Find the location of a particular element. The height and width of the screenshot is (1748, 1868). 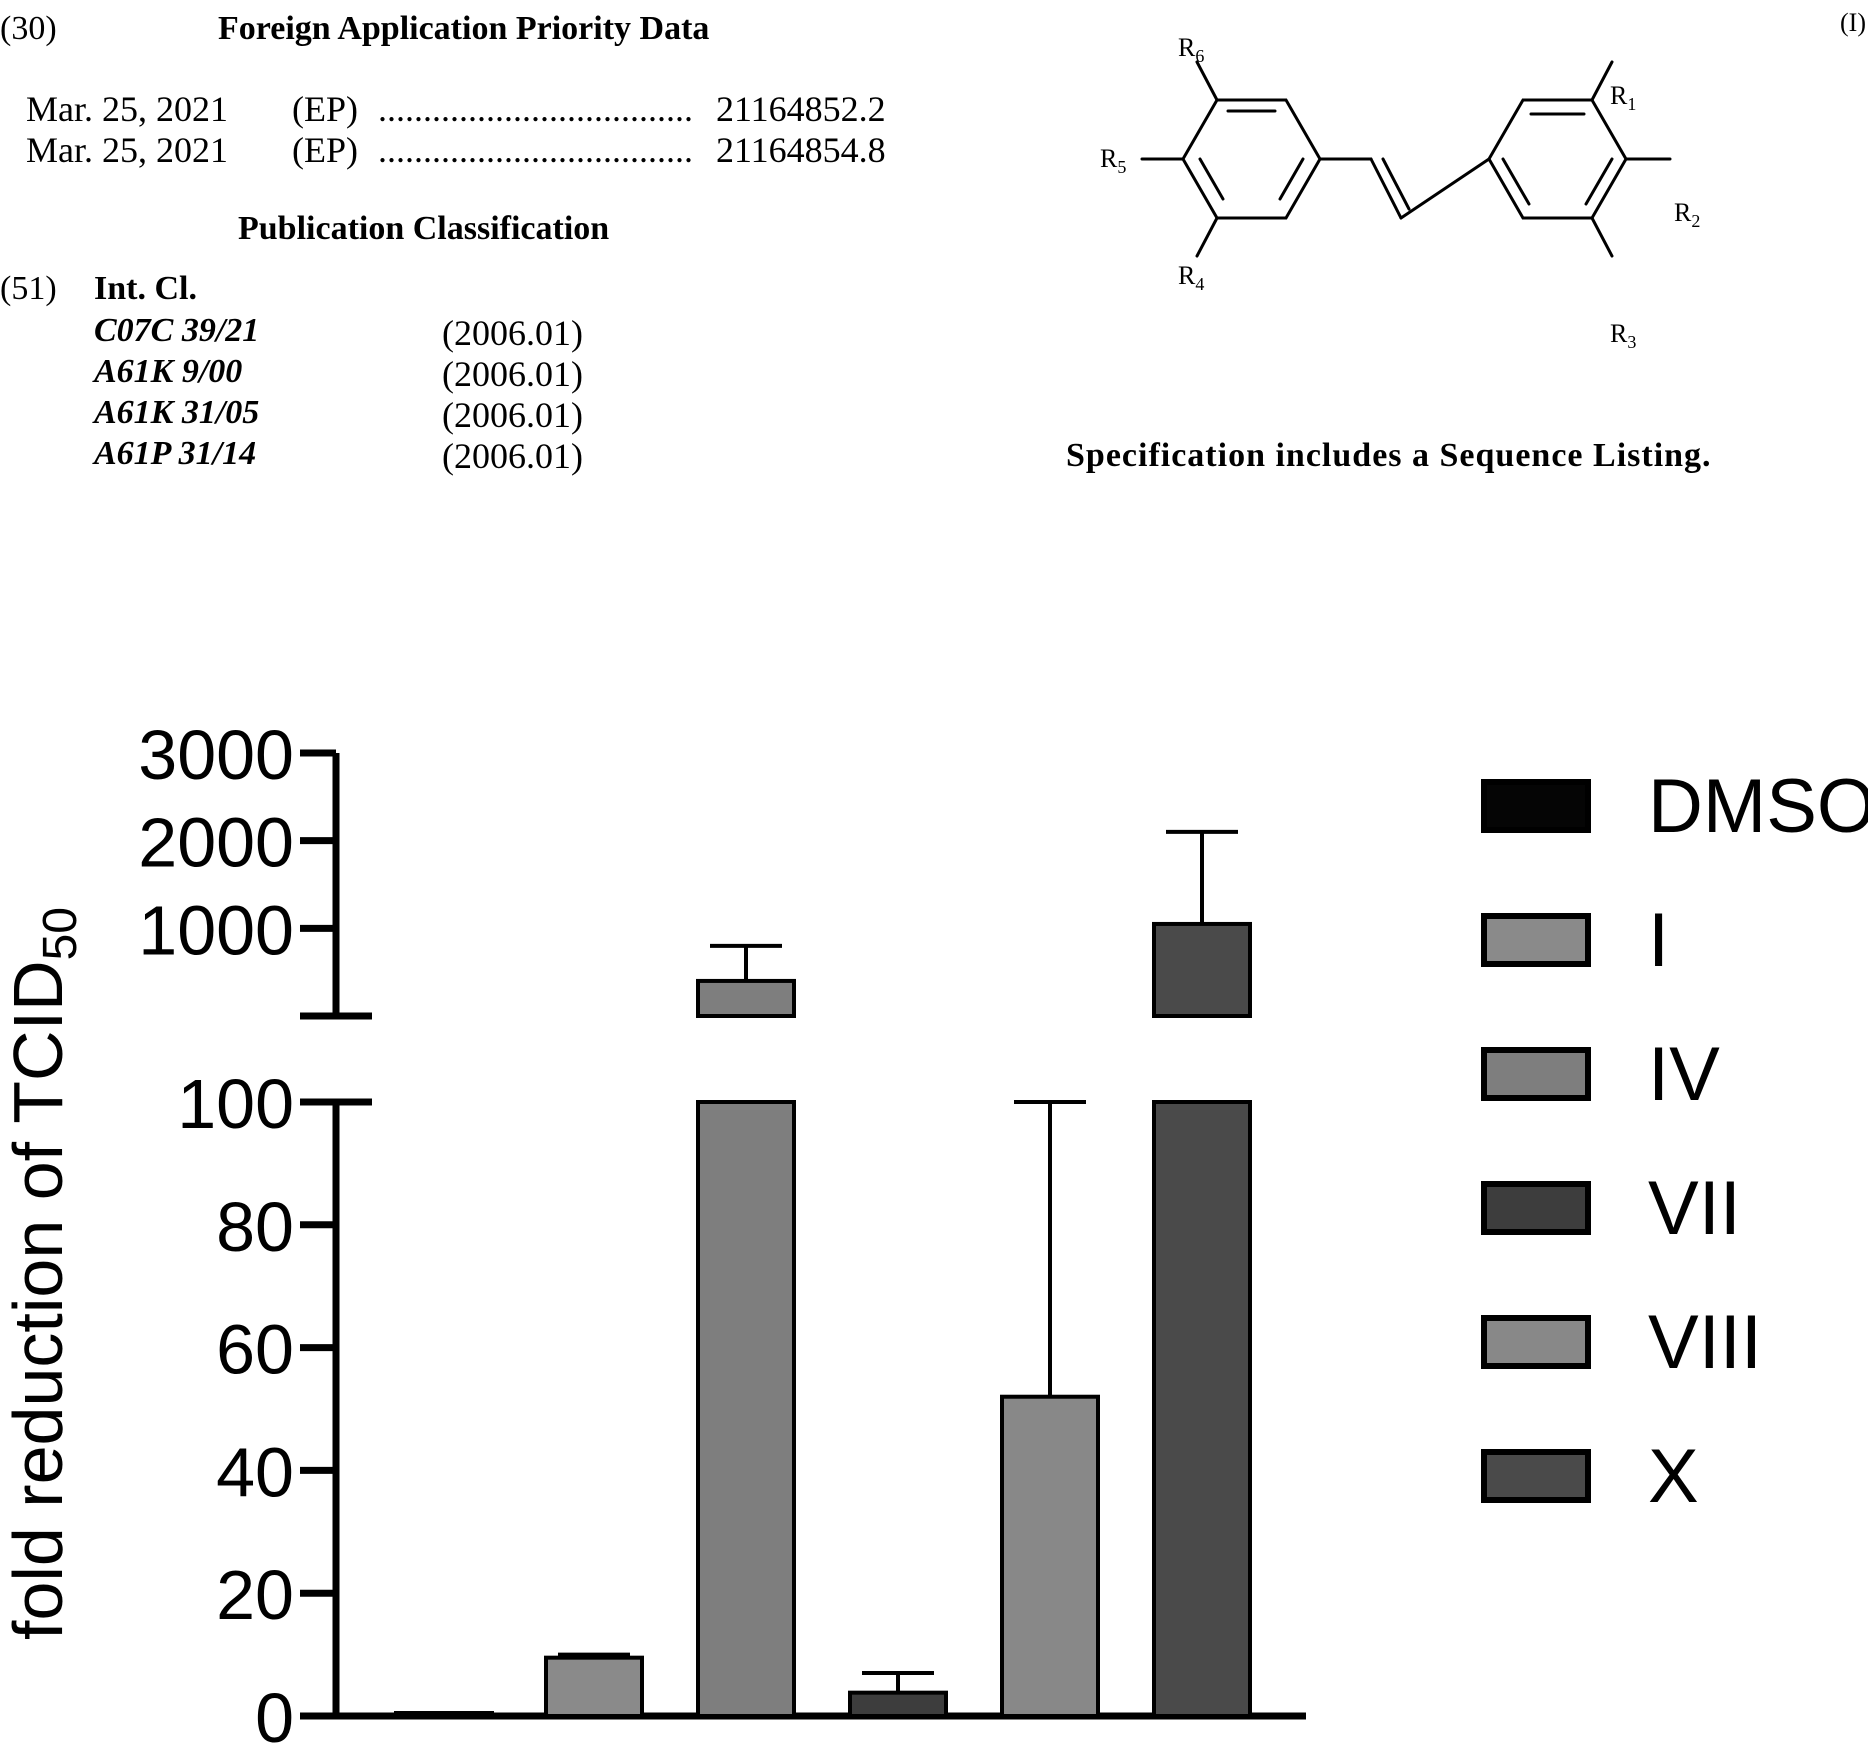

ipc-code-4: A61P 31/14 is located at coordinates (175, 454).